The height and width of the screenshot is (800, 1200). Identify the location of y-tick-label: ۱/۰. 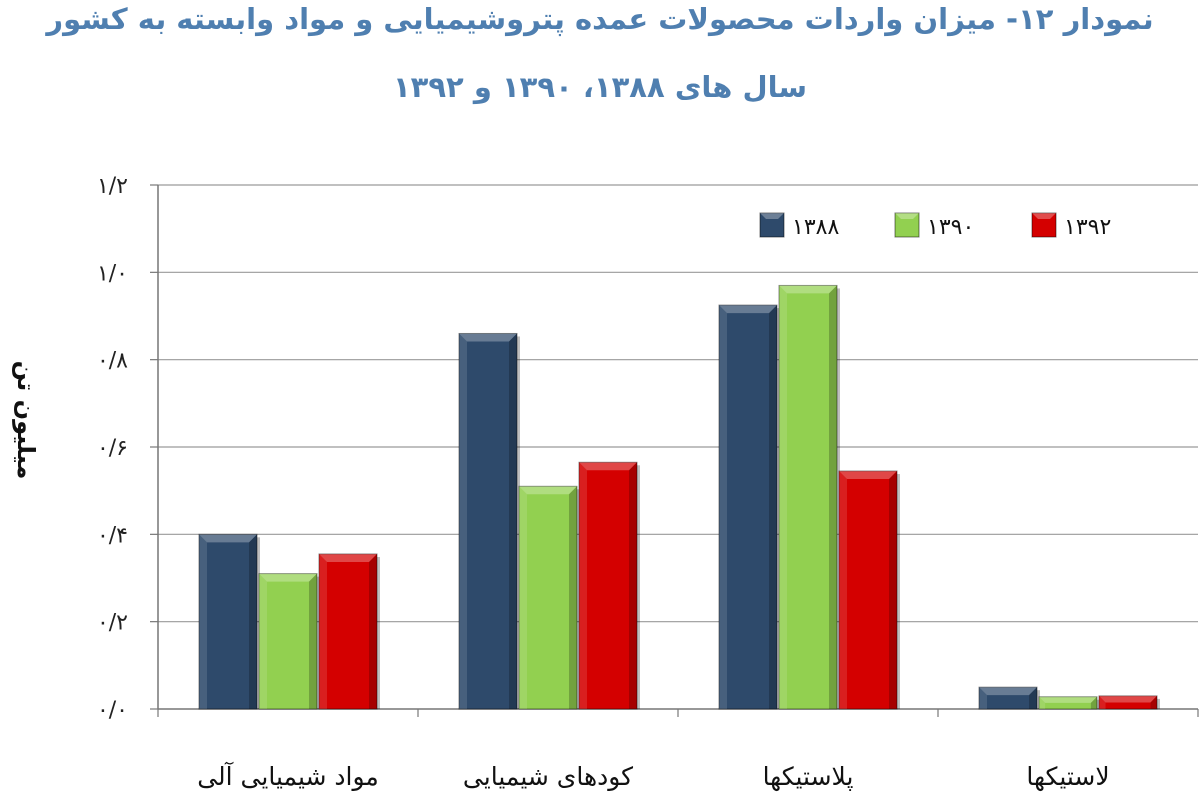
(112, 273).